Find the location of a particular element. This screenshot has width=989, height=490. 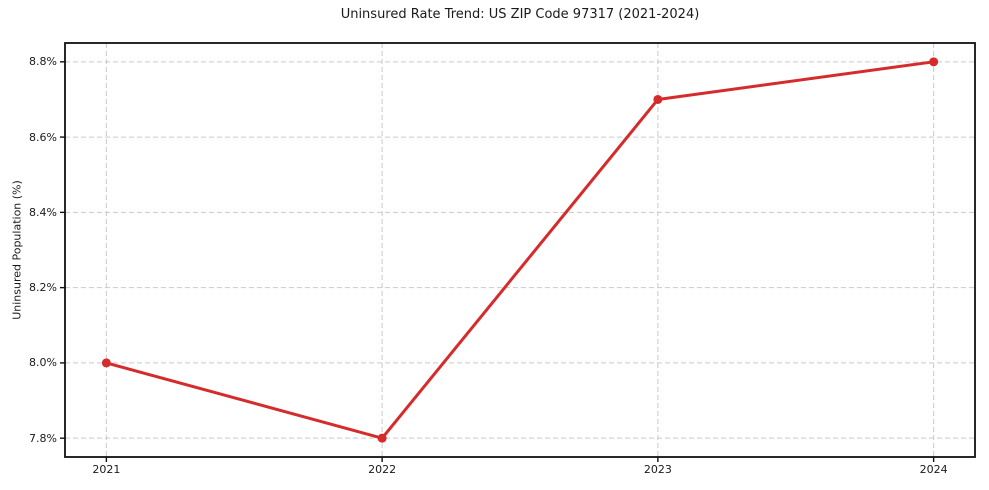

y-tick-label: 8.0% is located at coordinates (43, 363).